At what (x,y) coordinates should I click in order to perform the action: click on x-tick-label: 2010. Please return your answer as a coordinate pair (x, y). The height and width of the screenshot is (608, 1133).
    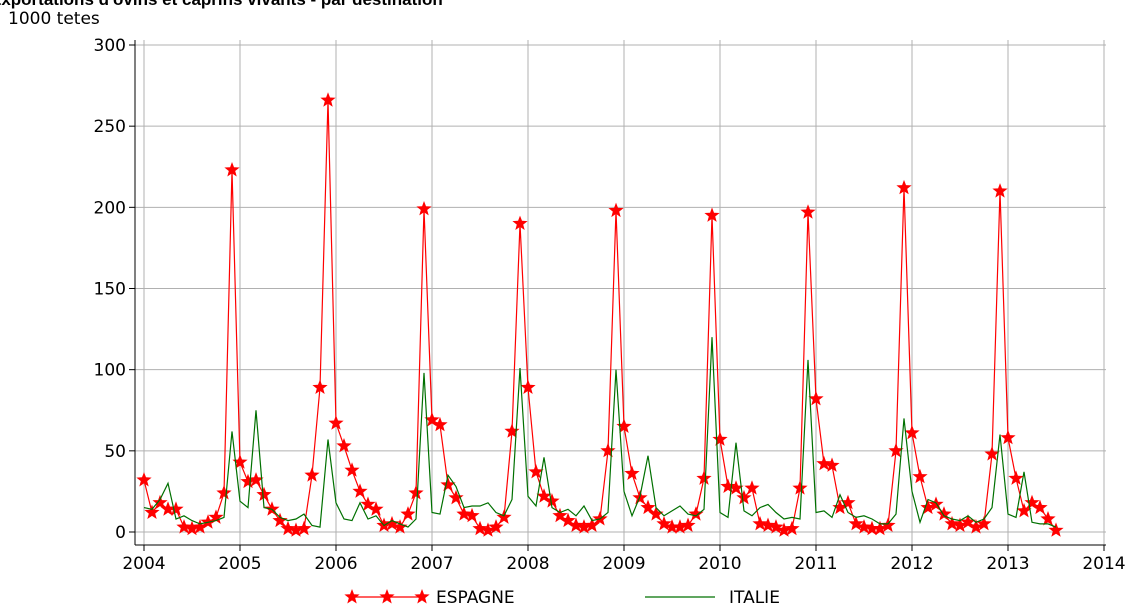
    Looking at the image, I should click on (719, 564).